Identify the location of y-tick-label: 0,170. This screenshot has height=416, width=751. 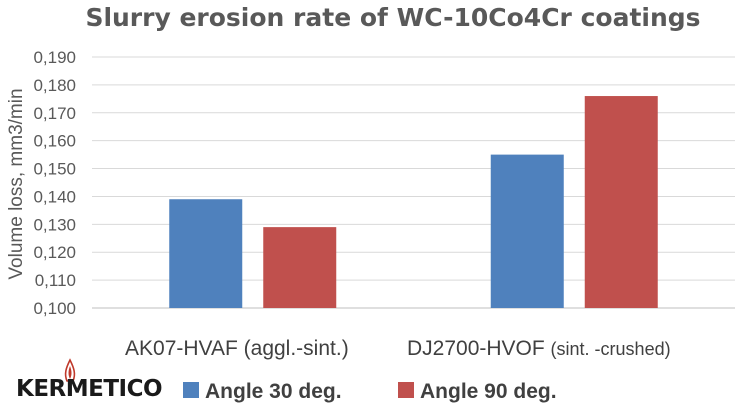
(54, 113).